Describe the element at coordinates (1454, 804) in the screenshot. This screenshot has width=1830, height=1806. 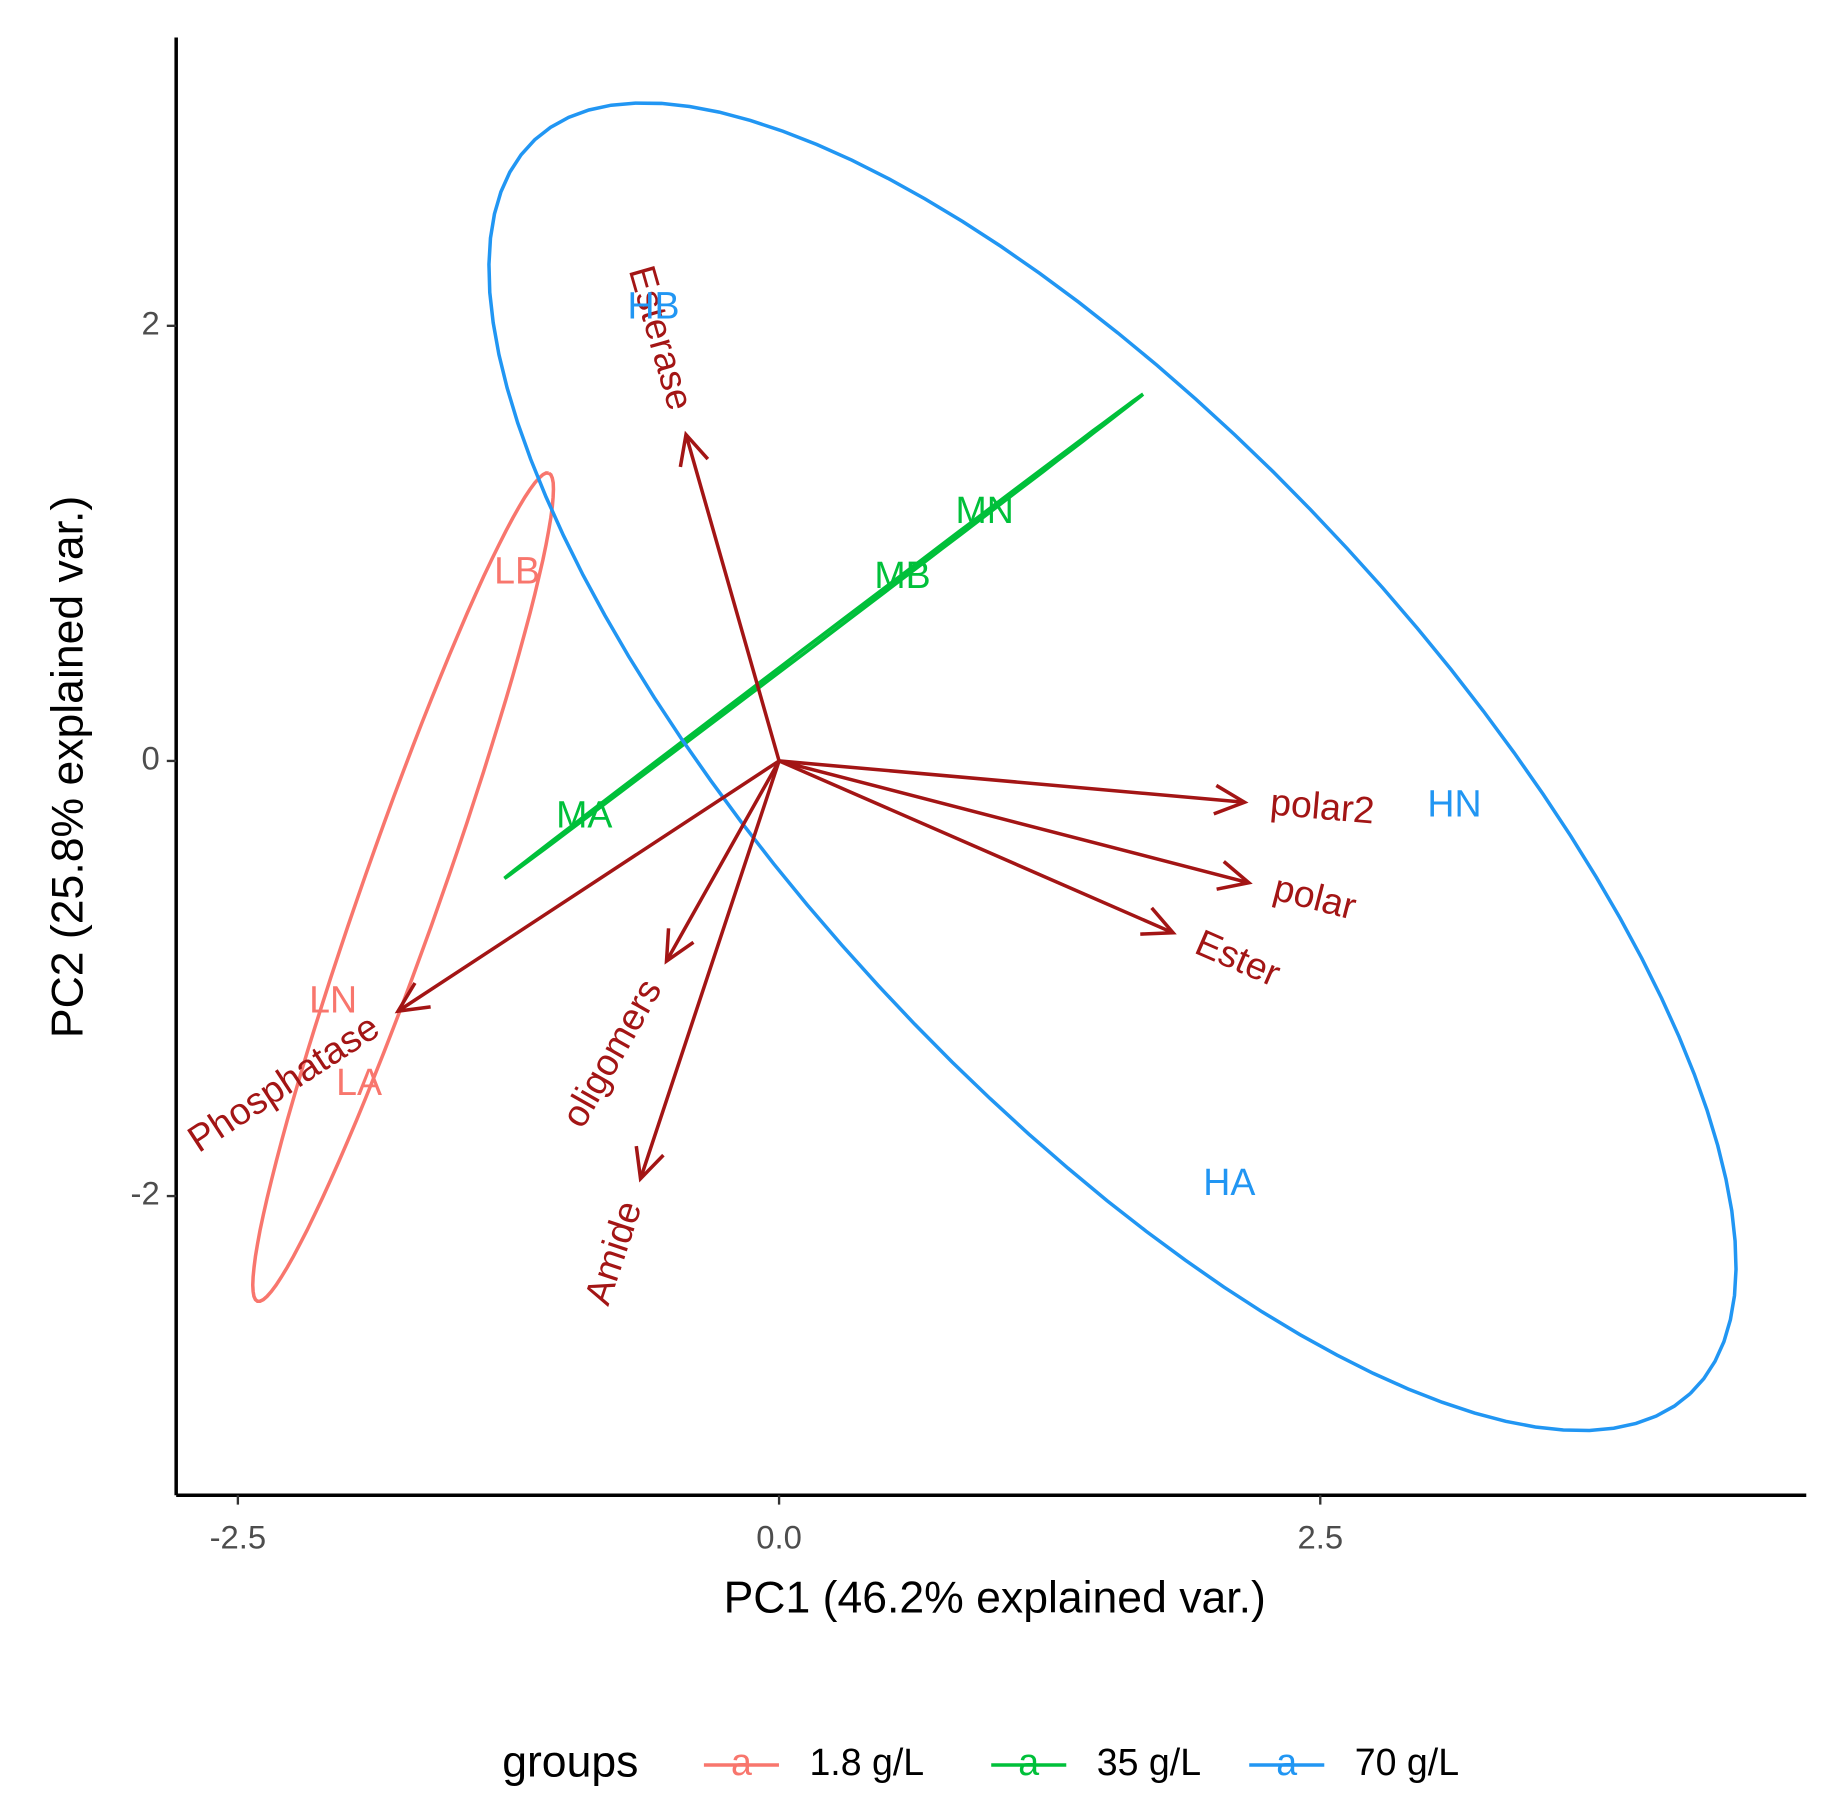
I see `point-label: HN` at that location.